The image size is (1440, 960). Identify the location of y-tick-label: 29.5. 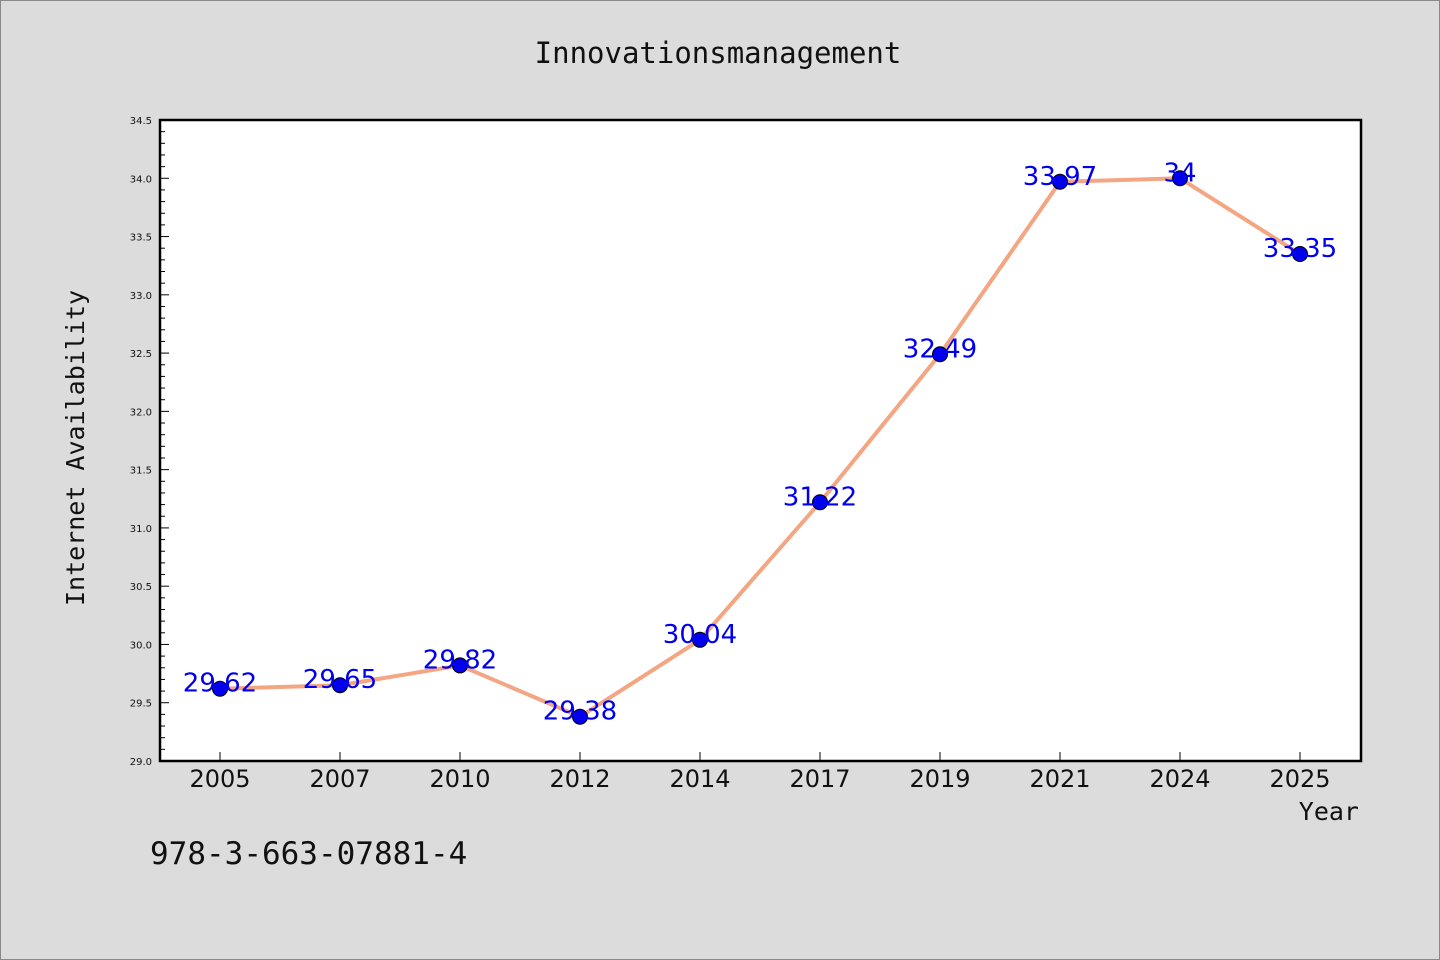
(141, 704).